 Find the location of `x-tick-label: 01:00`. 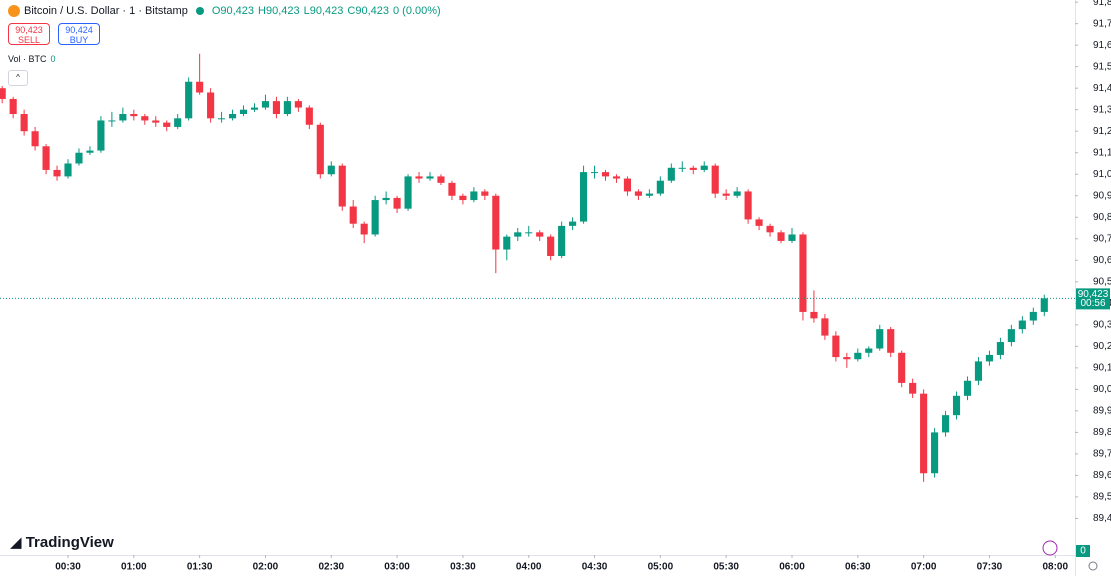

x-tick-label: 01:00 is located at coordinates (134, 567).